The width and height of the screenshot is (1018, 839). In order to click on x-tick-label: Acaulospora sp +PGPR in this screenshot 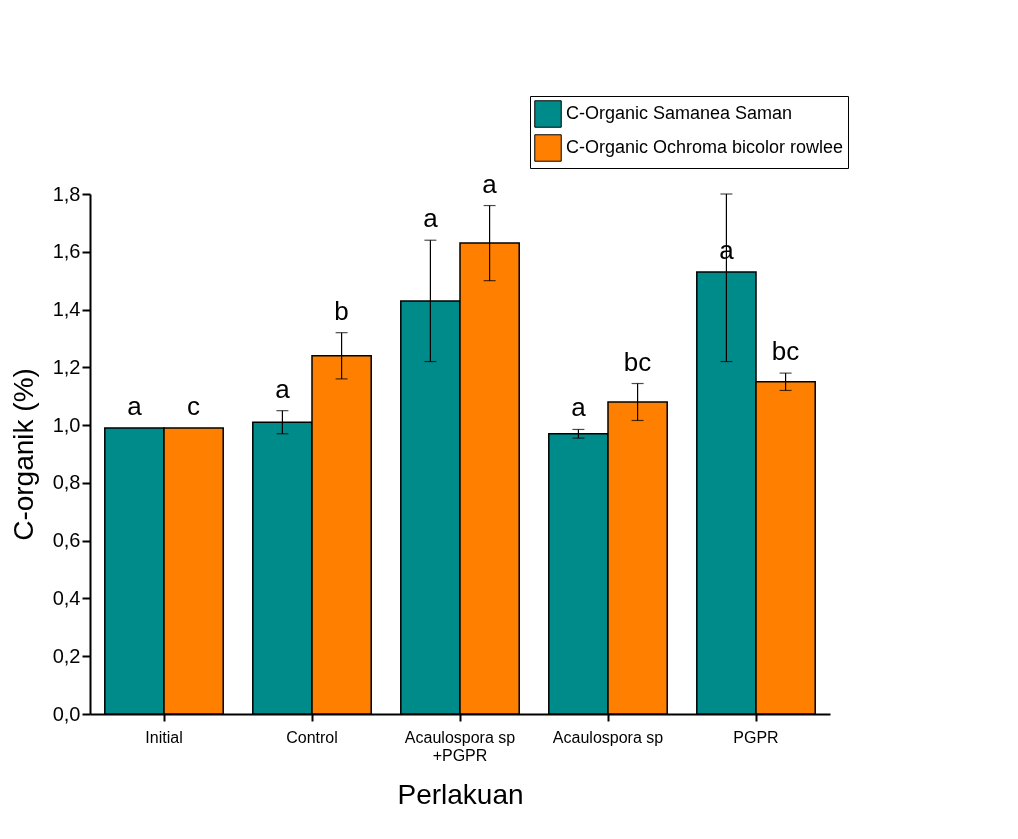, I will do `click(460, 746)`.